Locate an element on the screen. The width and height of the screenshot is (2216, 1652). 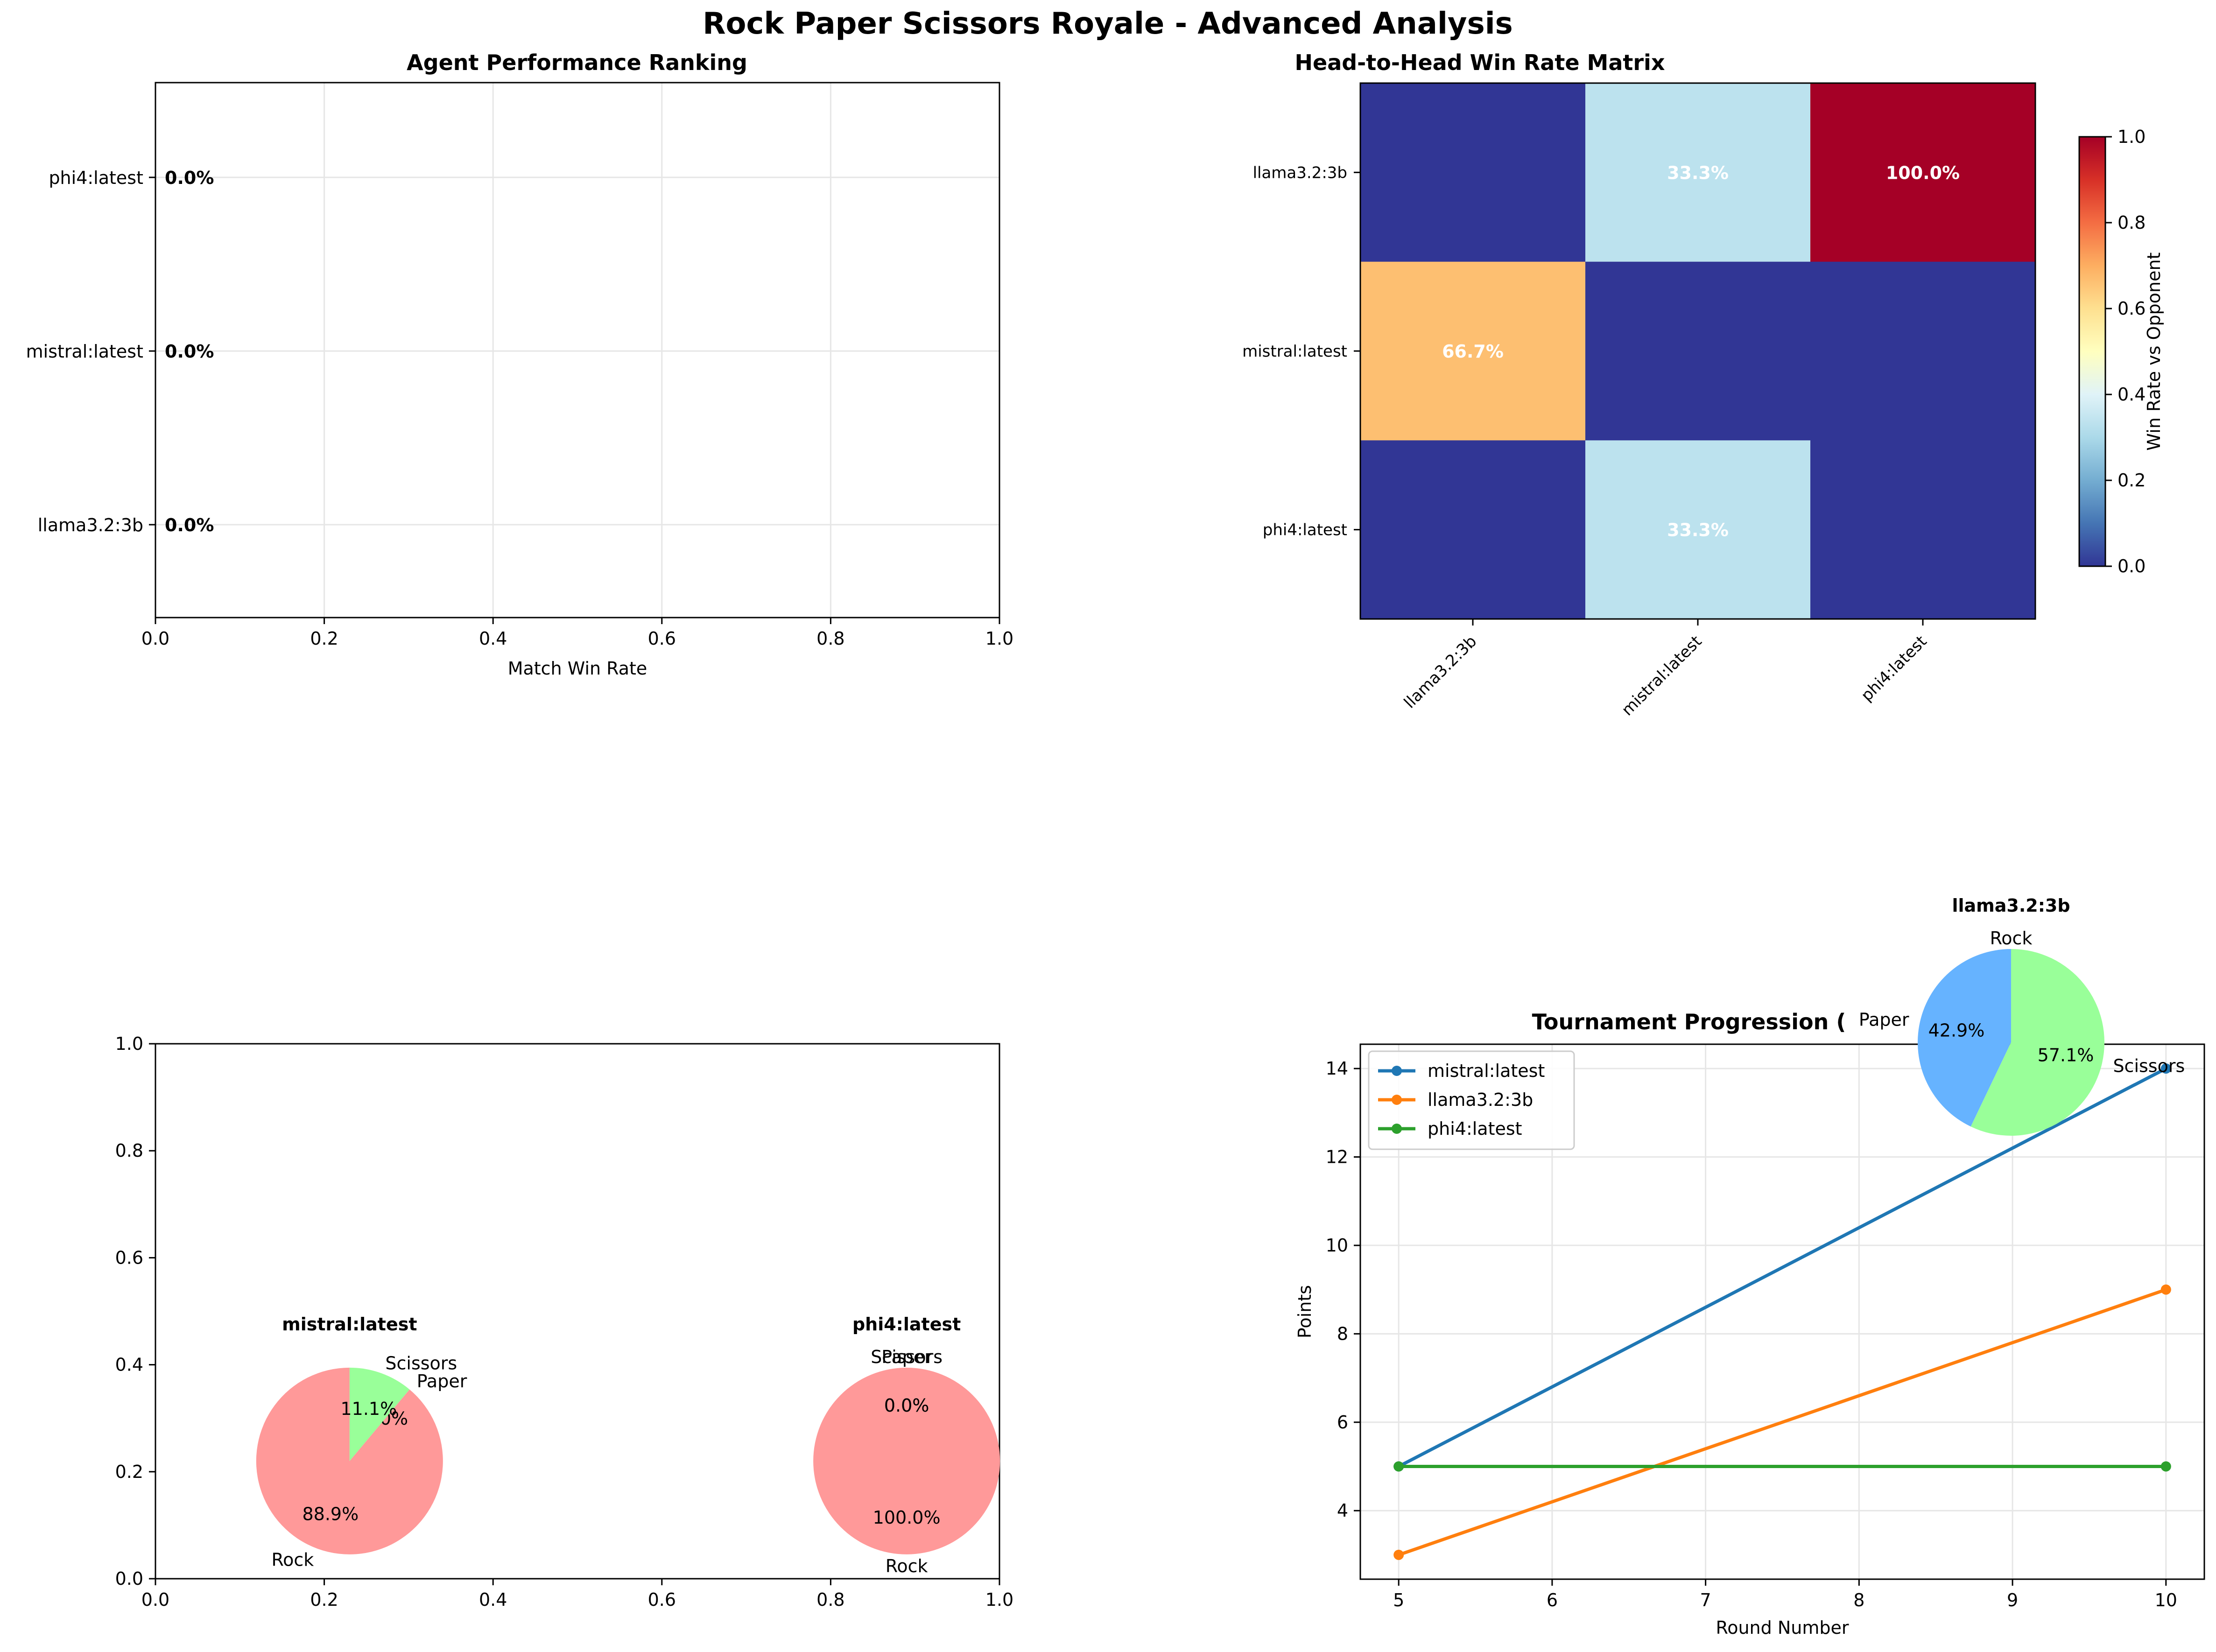
h2h-title: Head-to-Head Win Rate Matrix is located at coordinates (1480, 62).